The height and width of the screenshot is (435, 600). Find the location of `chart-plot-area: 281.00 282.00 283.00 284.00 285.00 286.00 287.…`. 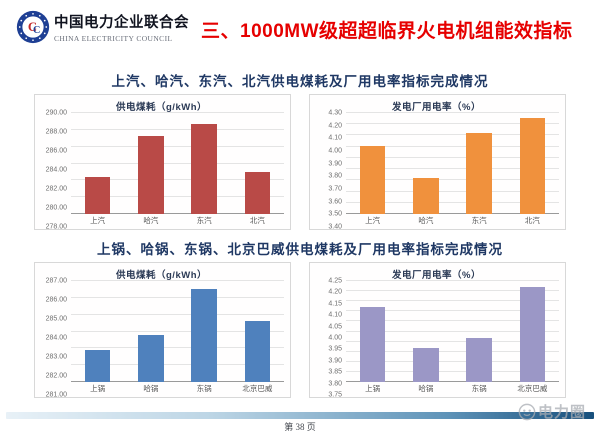

chart-plot-area: 281.00 282.00 283.00 284.00 285.00 286.00 287.… is located at coordinates (161, 338).